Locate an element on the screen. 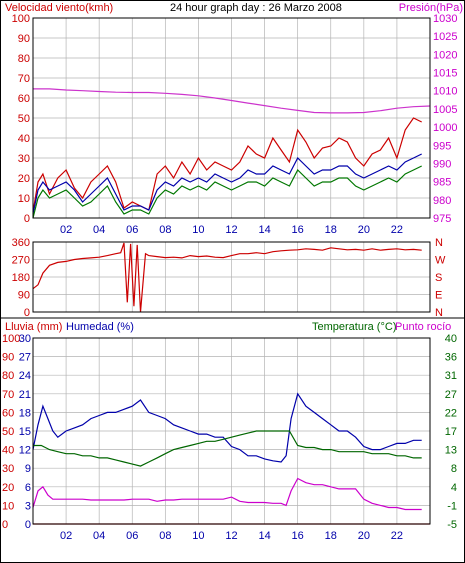 This screenshot has height=563, width=465. panel3-rain-tick-label: 60 is located at coordinates (8, 413).